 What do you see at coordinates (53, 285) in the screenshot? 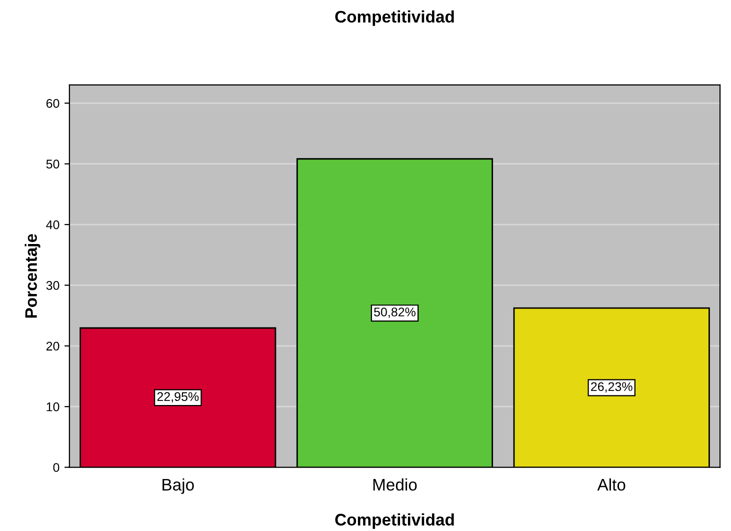
I see `y-tick-label: 30` at bounding box center [53, 285].